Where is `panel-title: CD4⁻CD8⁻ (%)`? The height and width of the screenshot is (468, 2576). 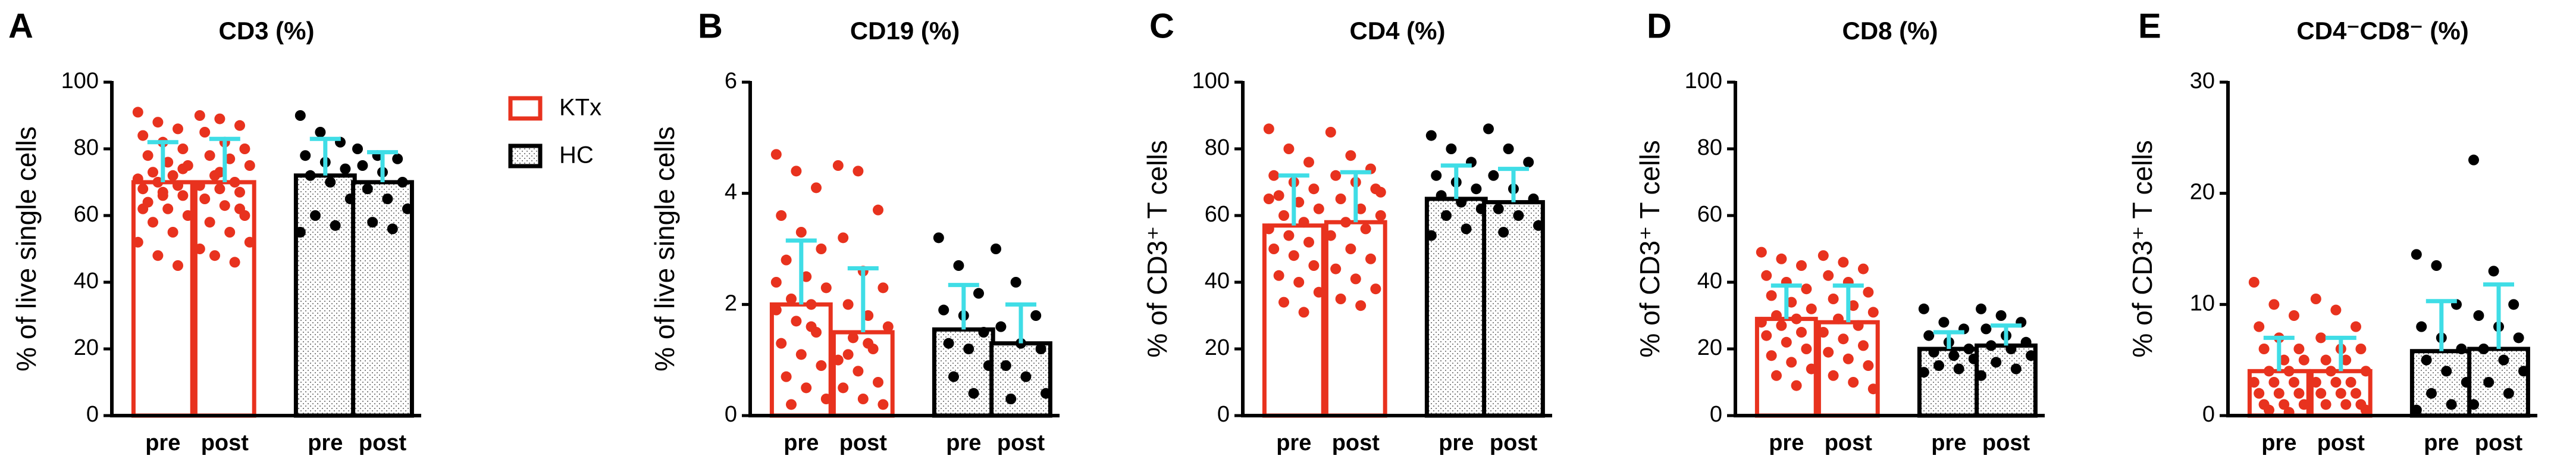
panel-title: CD4⁻CD8⁻ (%) is located at coordinates (2382, 31).